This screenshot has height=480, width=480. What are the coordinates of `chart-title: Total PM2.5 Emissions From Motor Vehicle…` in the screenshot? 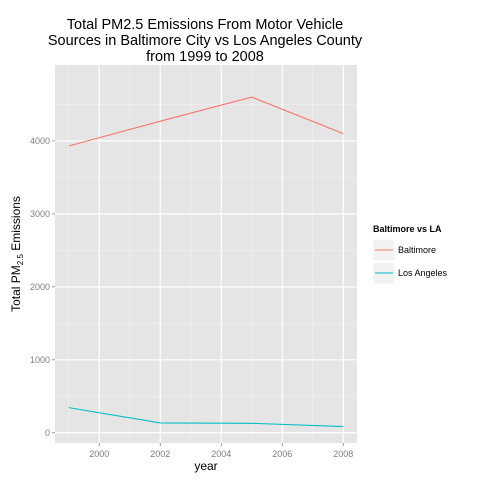 It's located at (205, 41).